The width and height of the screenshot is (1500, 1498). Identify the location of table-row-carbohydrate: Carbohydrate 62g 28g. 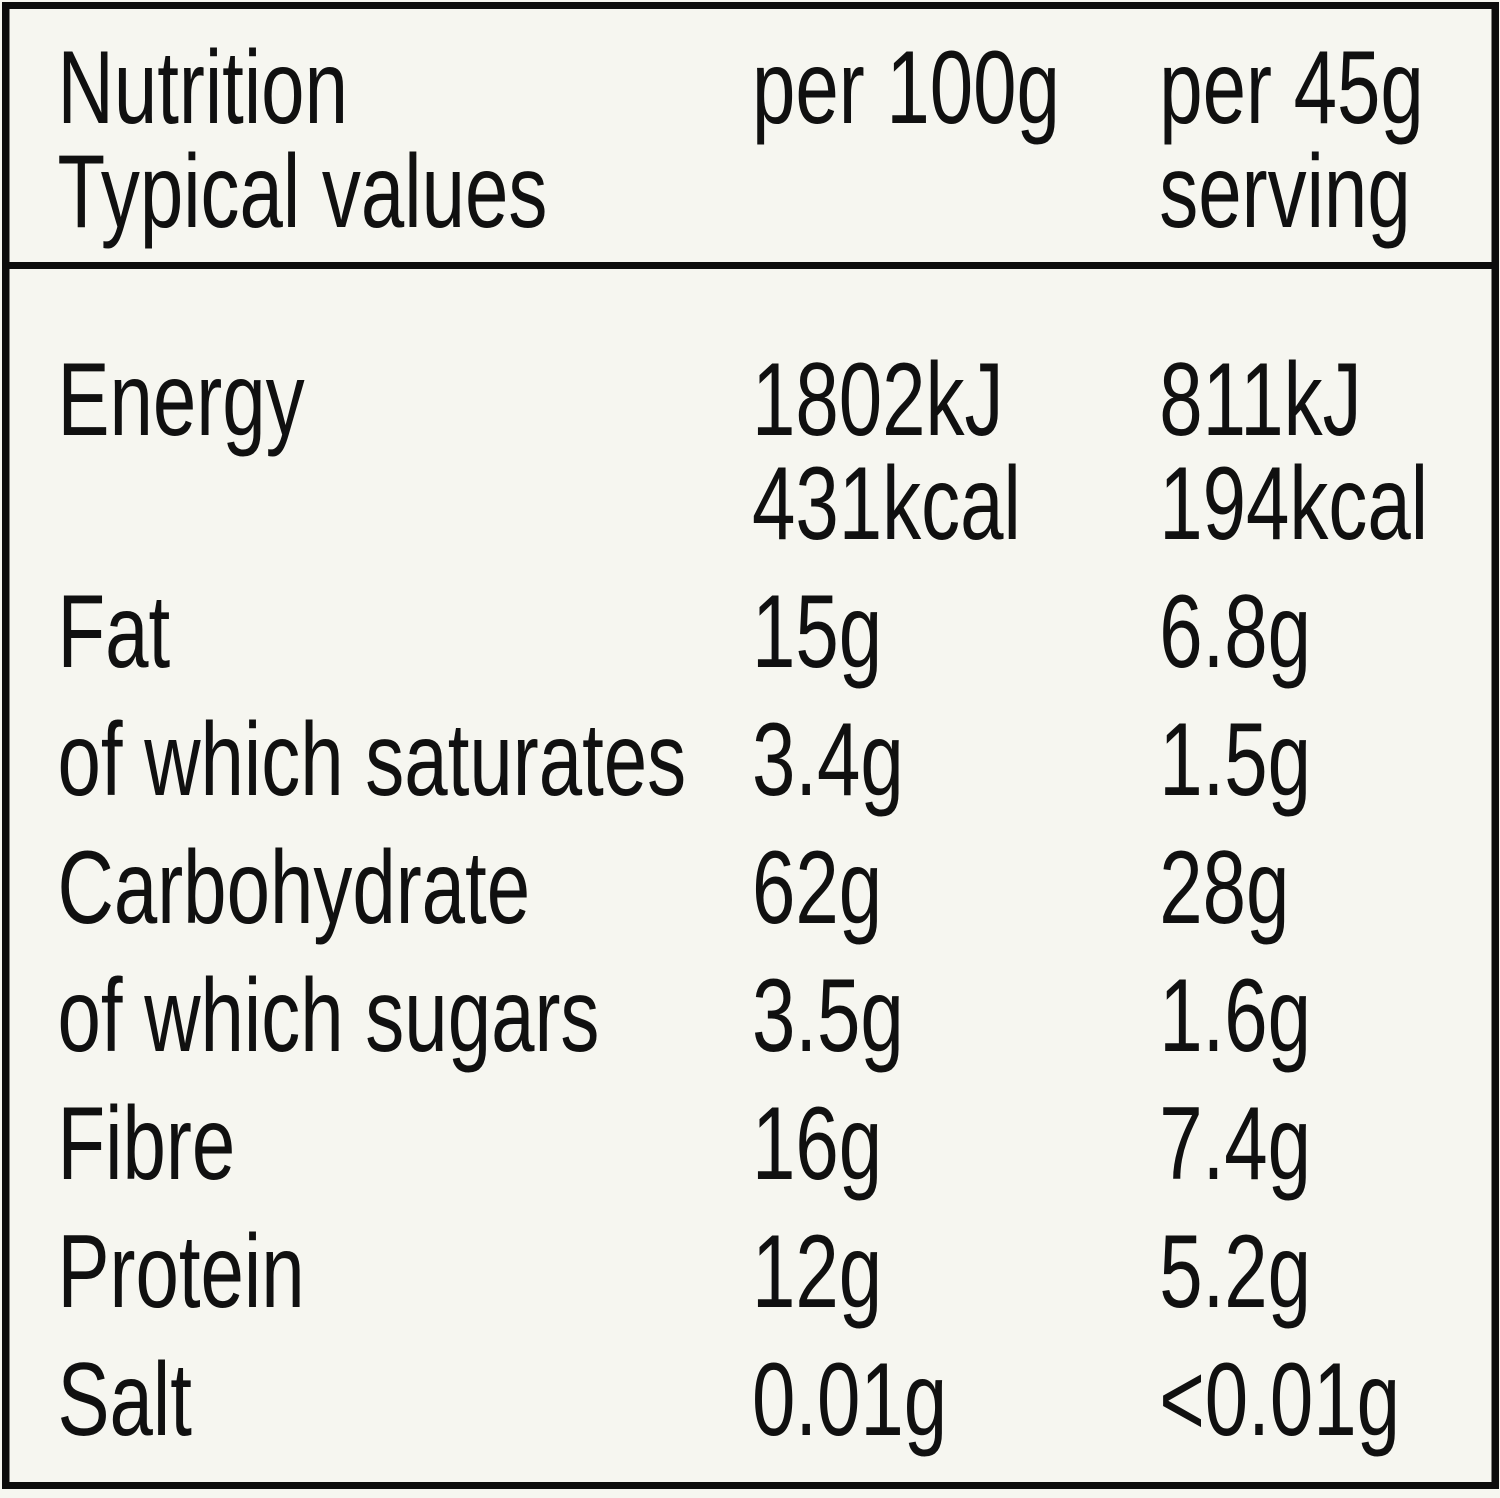
(775, 888).